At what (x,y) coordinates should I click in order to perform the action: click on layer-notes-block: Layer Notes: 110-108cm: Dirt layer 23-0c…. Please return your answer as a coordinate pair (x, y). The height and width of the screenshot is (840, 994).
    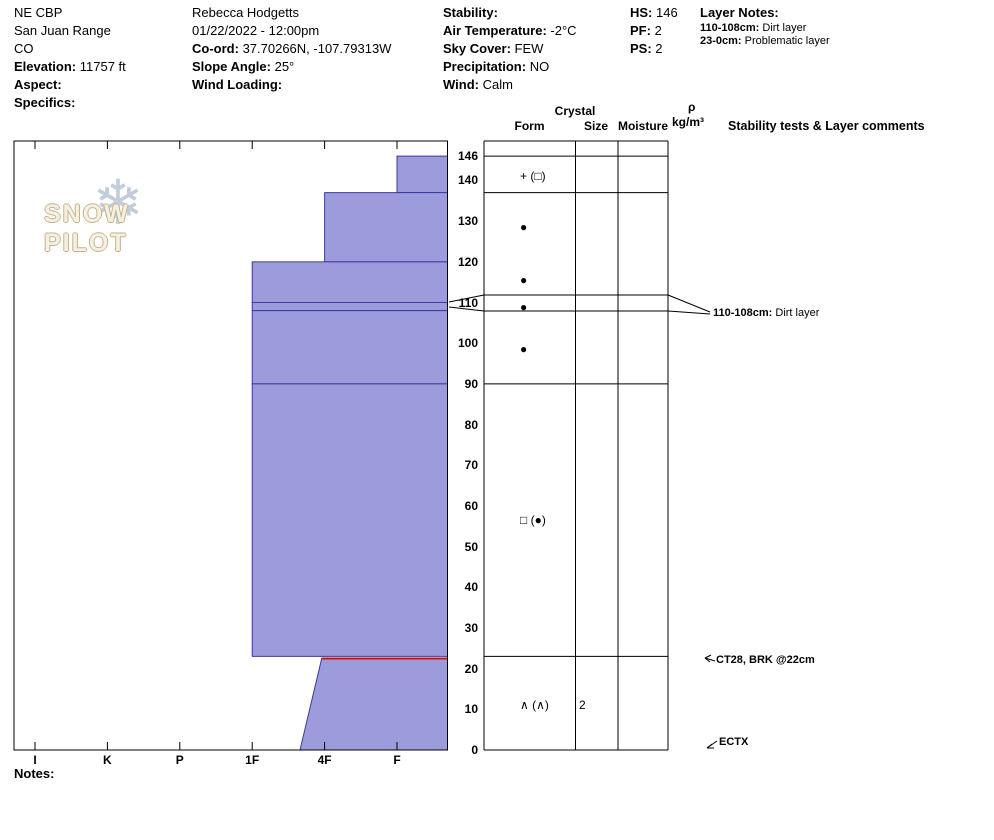
    Looking at the image, I should click on (765, 26).